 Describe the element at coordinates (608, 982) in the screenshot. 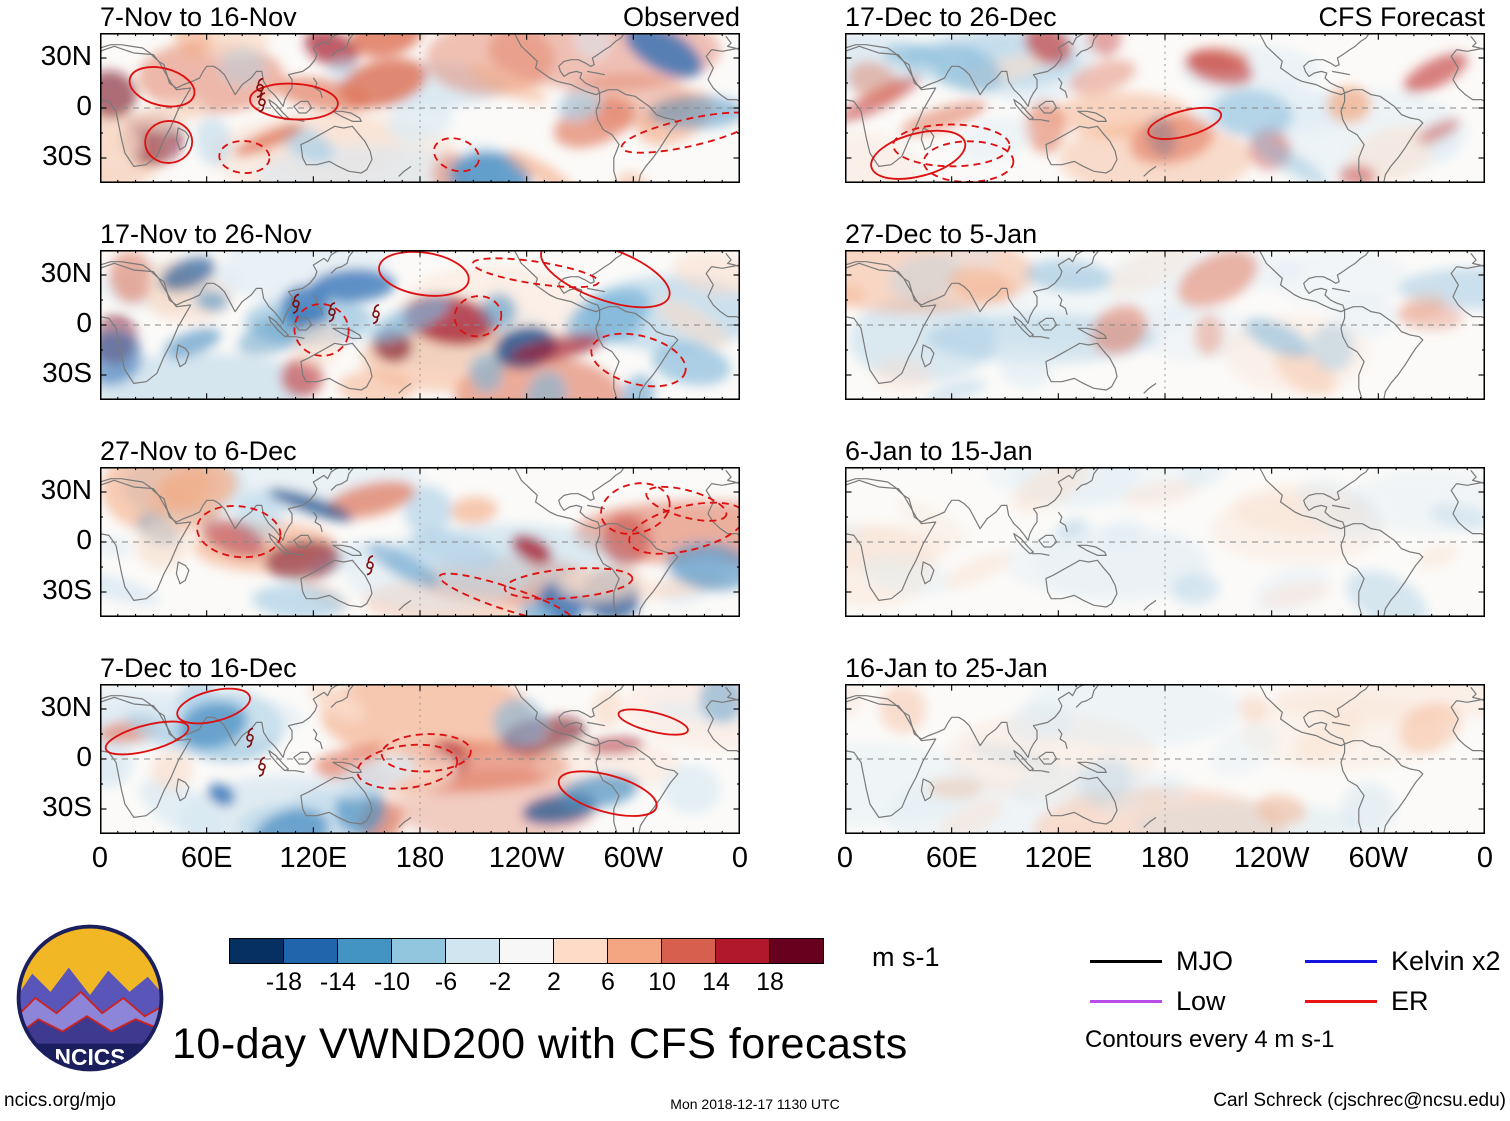

I see `colorbar-tick-label: 6` at that location.